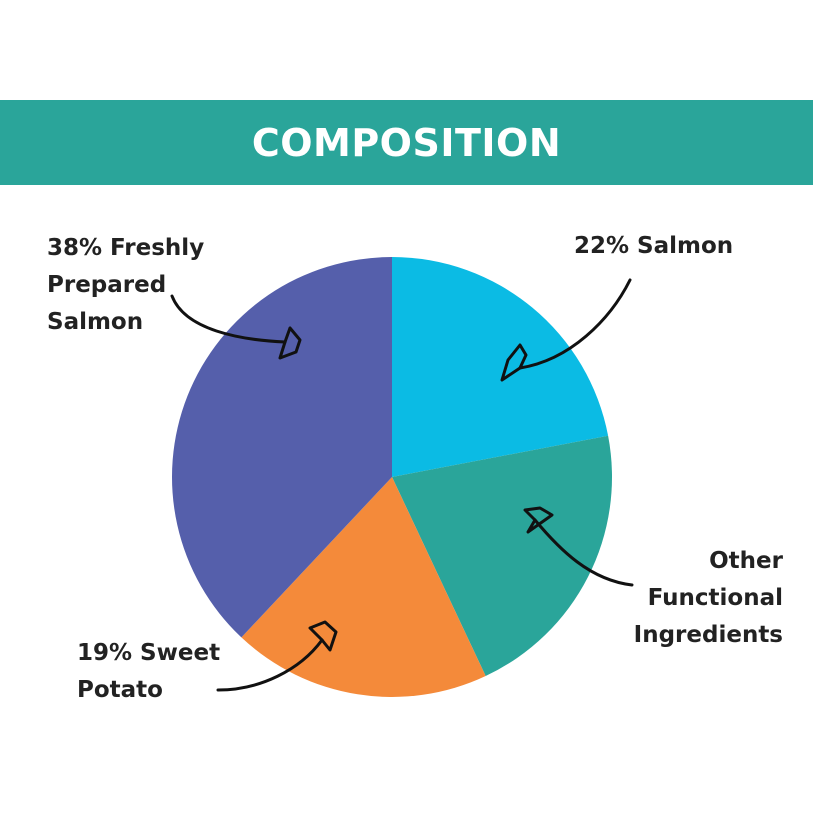  I want to click on pie-slice-other-functional-ingredients, so click(502, 556).